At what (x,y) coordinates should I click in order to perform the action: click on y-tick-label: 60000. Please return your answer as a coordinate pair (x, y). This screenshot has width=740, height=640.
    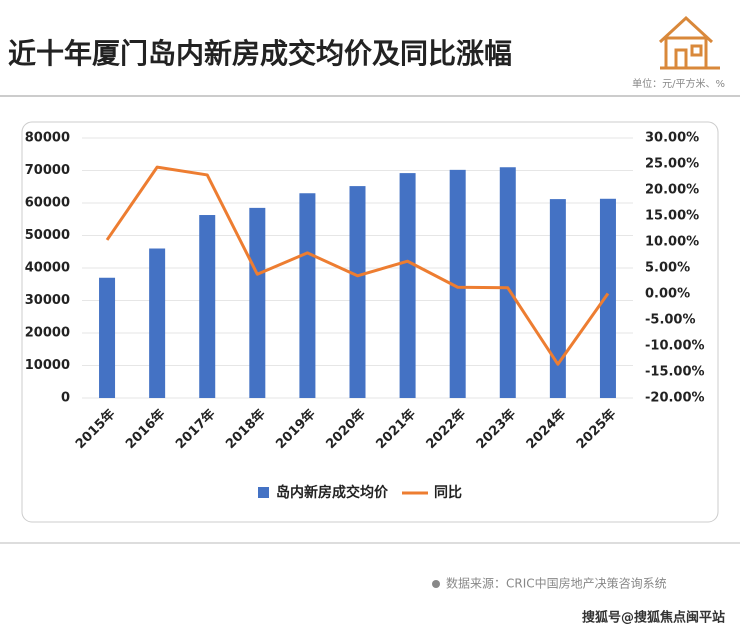
    Looking at the image, I should click on (47, 203).